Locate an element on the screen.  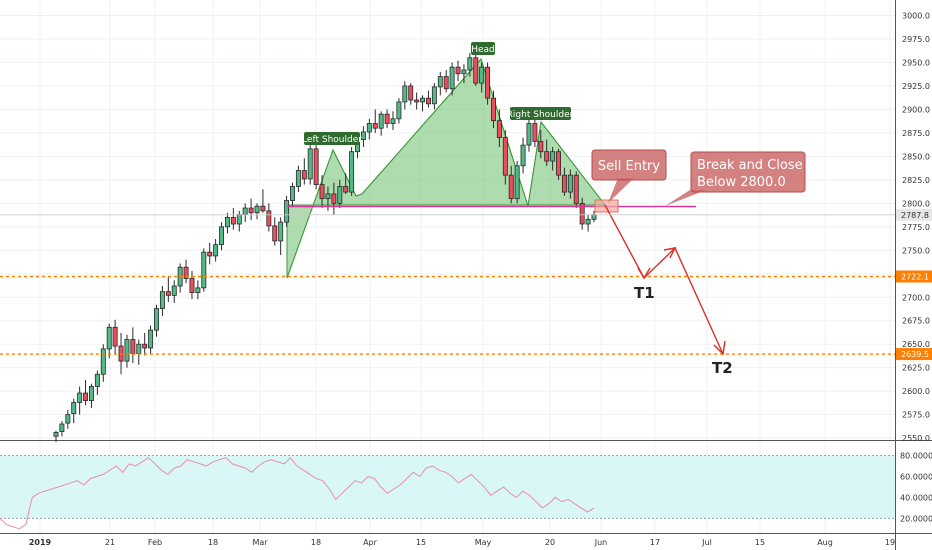
level-label: 2639.5 is located at coordinates (915, 354).